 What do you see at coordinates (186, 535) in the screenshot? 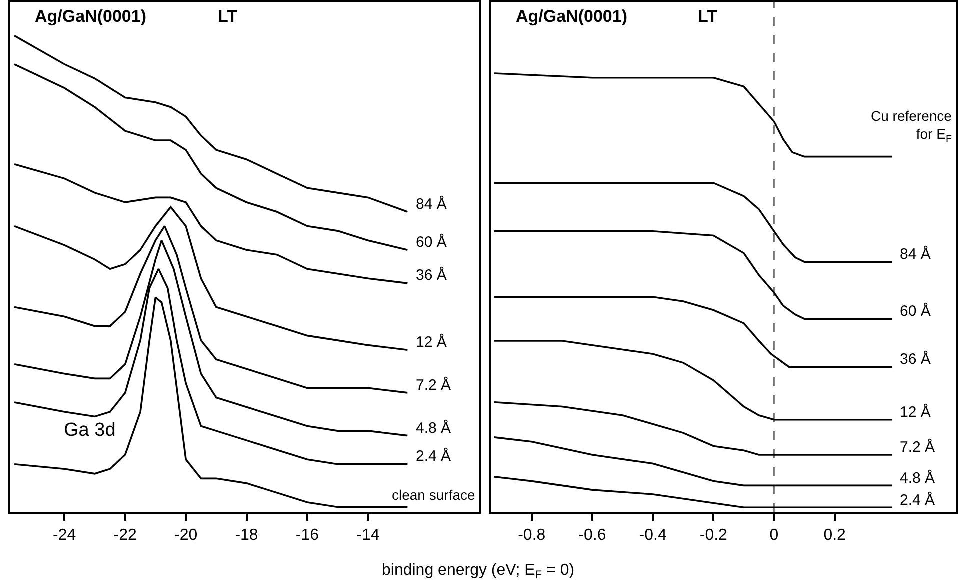
I see `x-tick-label: -20` at bounding box center [186, 535].